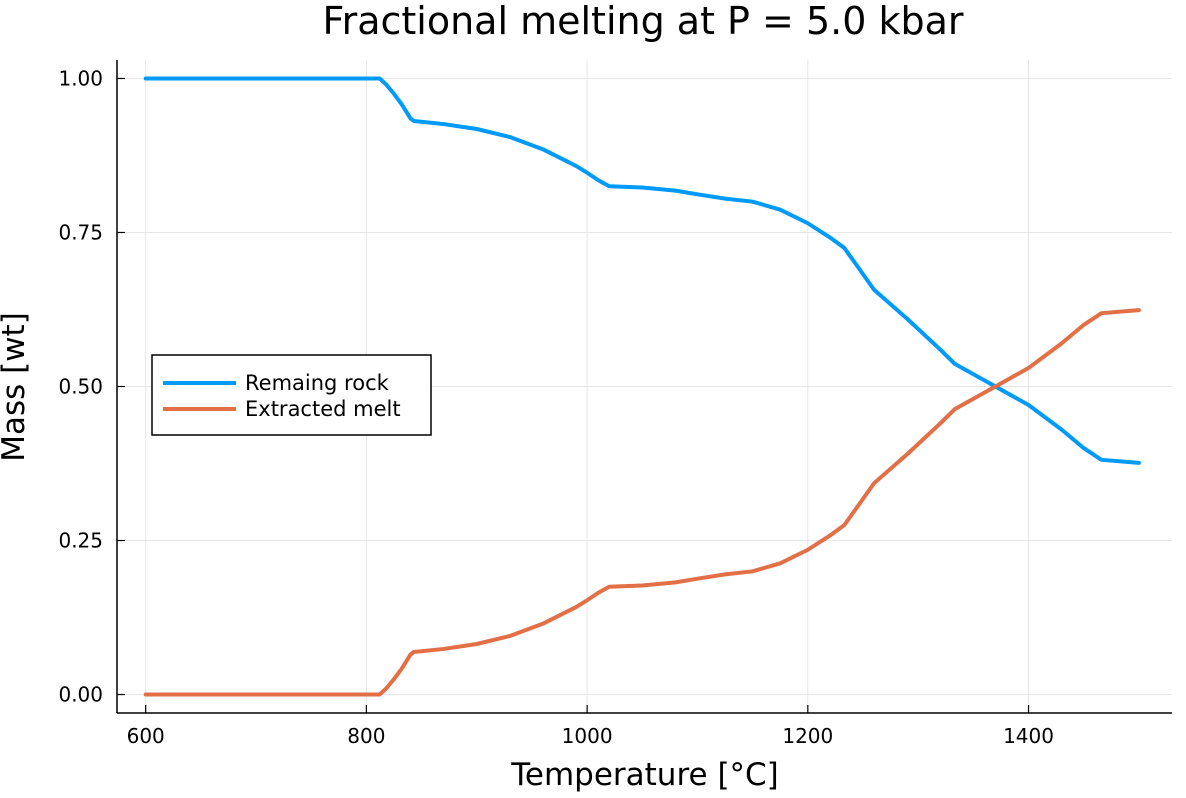  I want to click on chart-title: Fractional melting at P = 5.0 kbar, so click(642, 21).